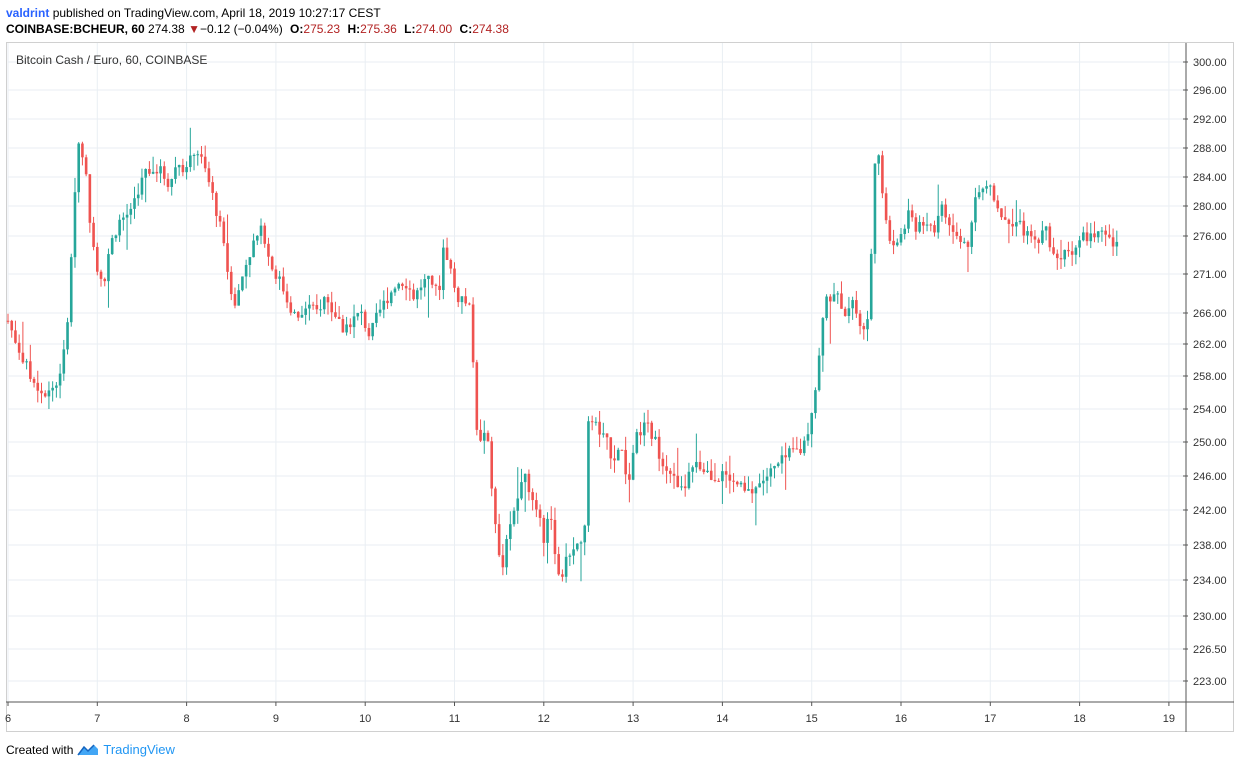  Describe the element at coordinates (139, 749) in the screenshot. I see `tradingview-brand-link: TradingView` at that location.